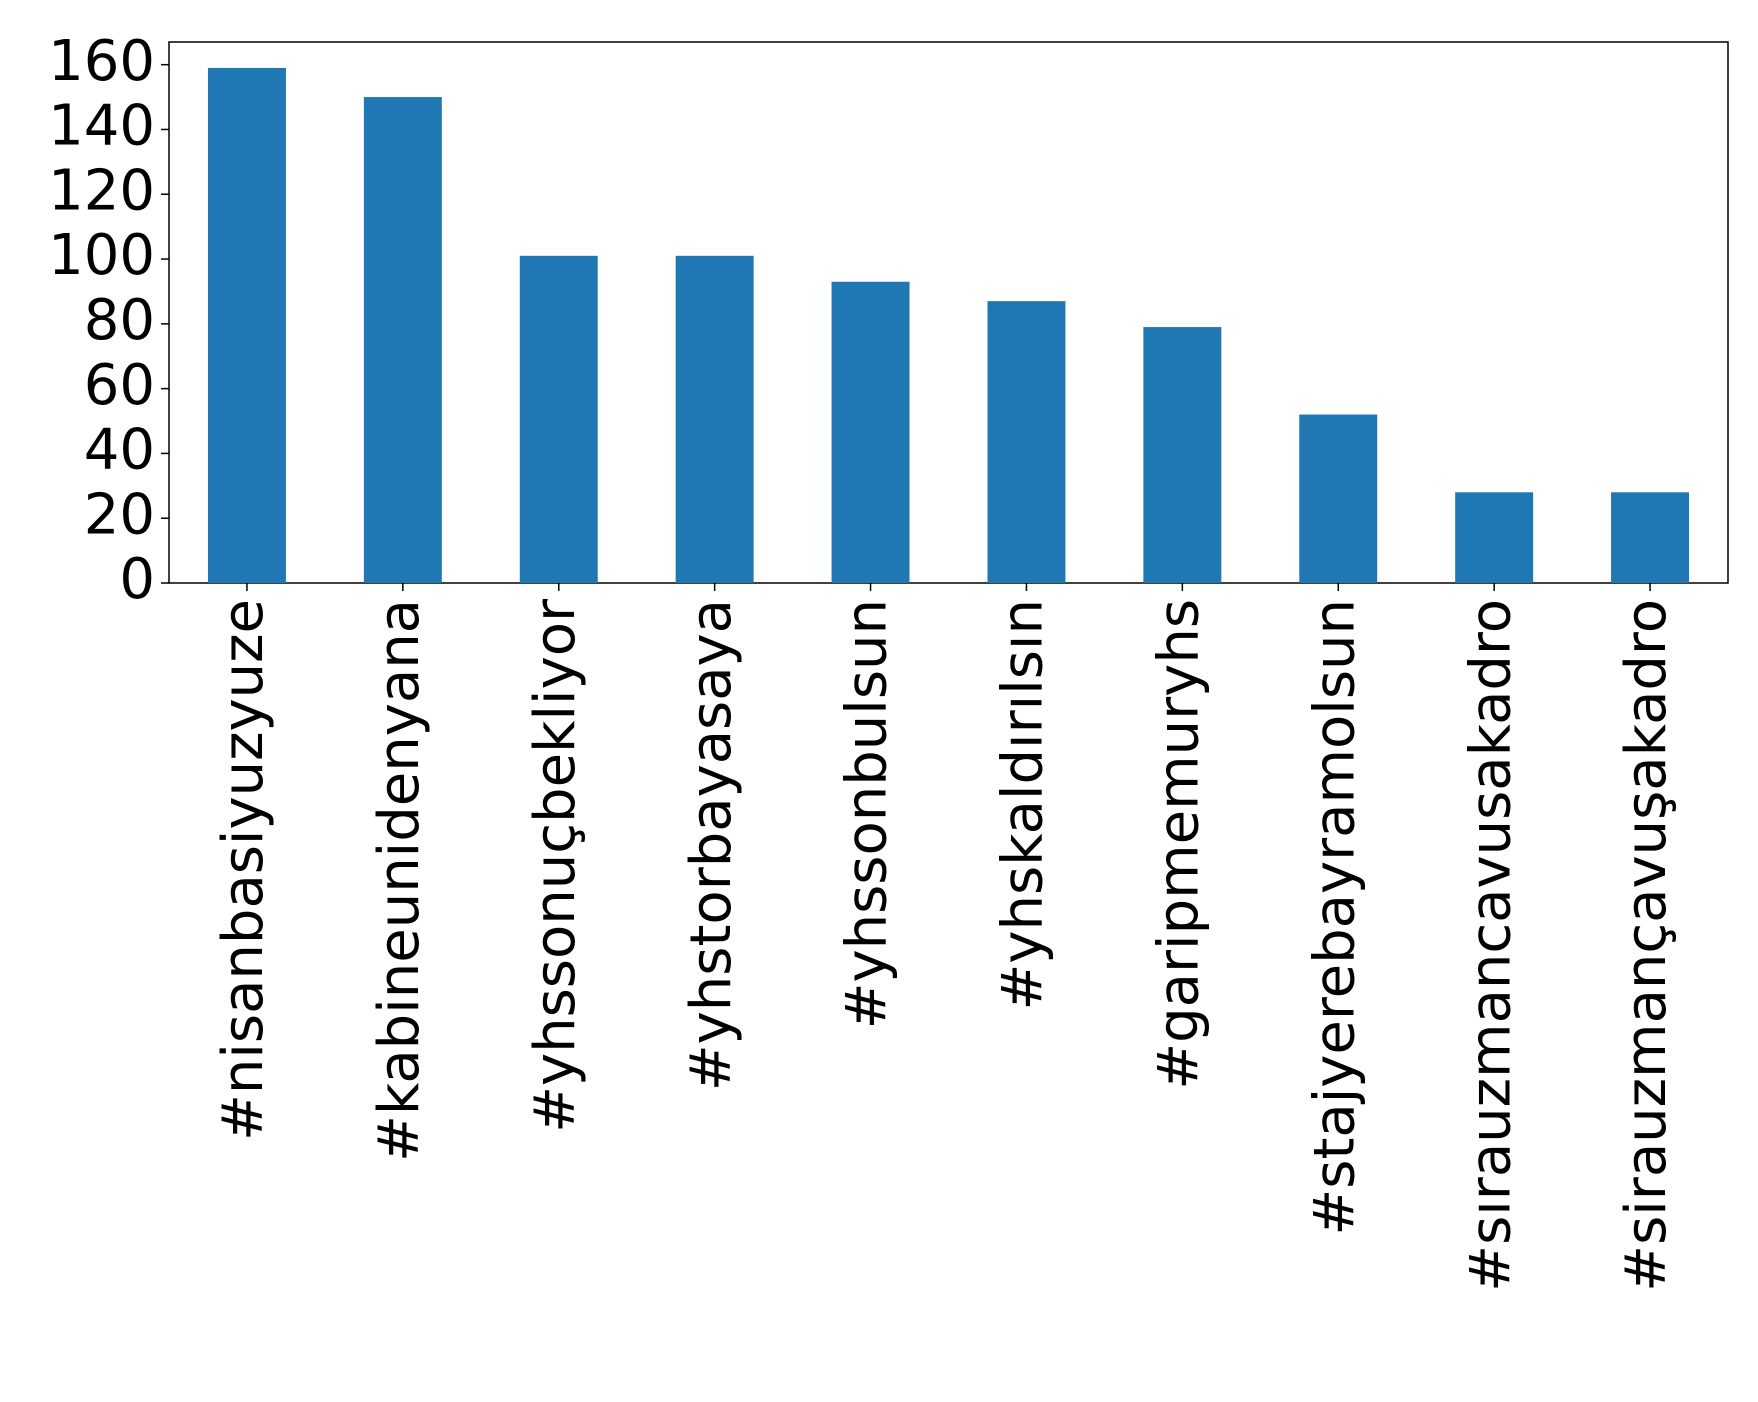 This screenshot has height=1402, width=1758. Describe the element at coordinates (1646, 945) in the screenshot. I see `x-tick-label: #sirauzmançavuşakadro` at that location.